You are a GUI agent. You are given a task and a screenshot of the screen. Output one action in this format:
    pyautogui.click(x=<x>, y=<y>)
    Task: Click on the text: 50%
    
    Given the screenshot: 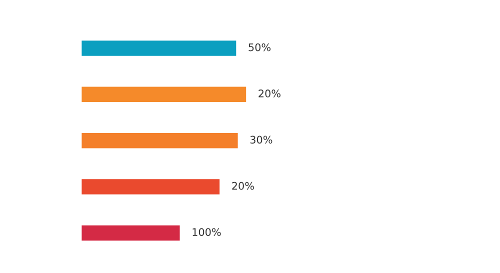 What is the action you would take?
    pyautogui.click(x=259, y=47)
    